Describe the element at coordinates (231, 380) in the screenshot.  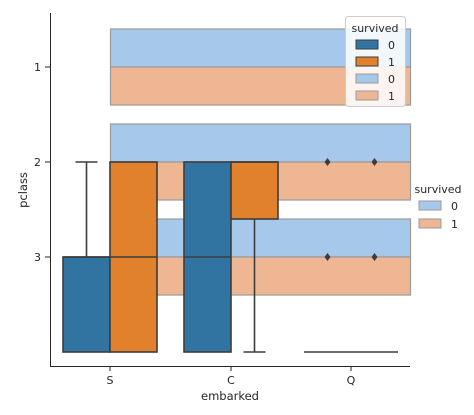
I see `x-tick-label-C: C` at that location.